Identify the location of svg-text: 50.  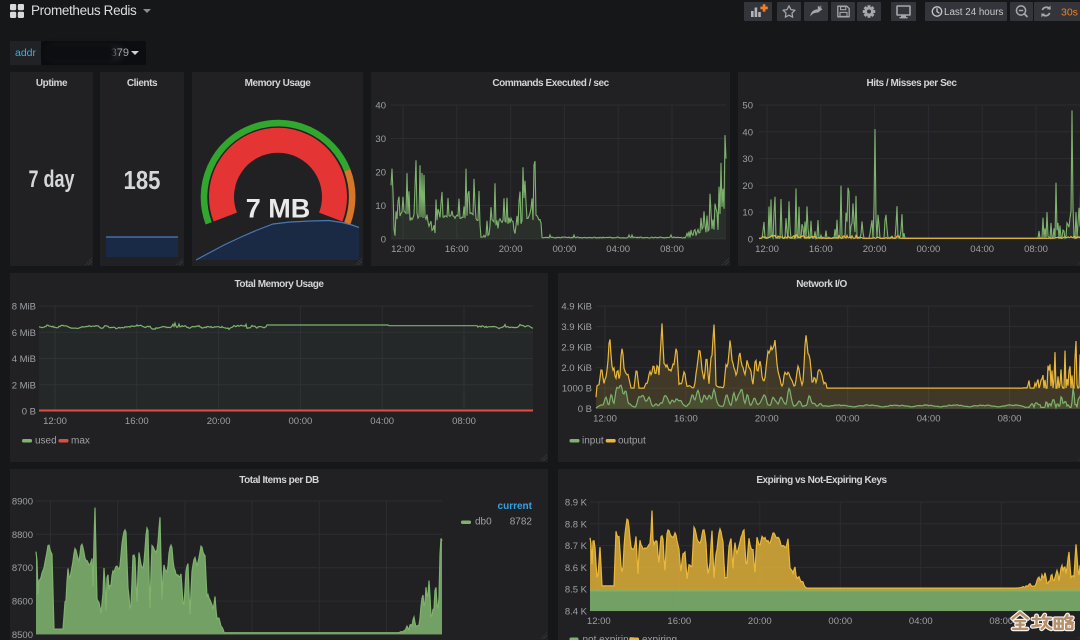
(747, 106).